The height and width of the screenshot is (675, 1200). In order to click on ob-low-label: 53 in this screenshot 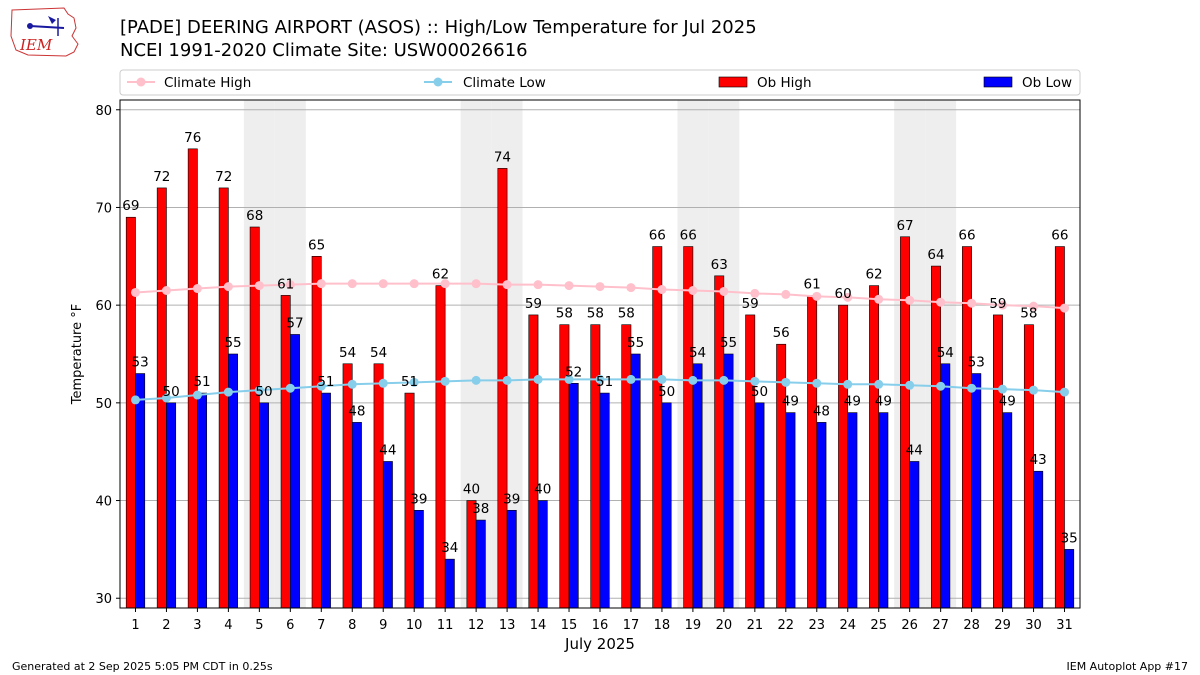, I will do `click(976, 363)`.